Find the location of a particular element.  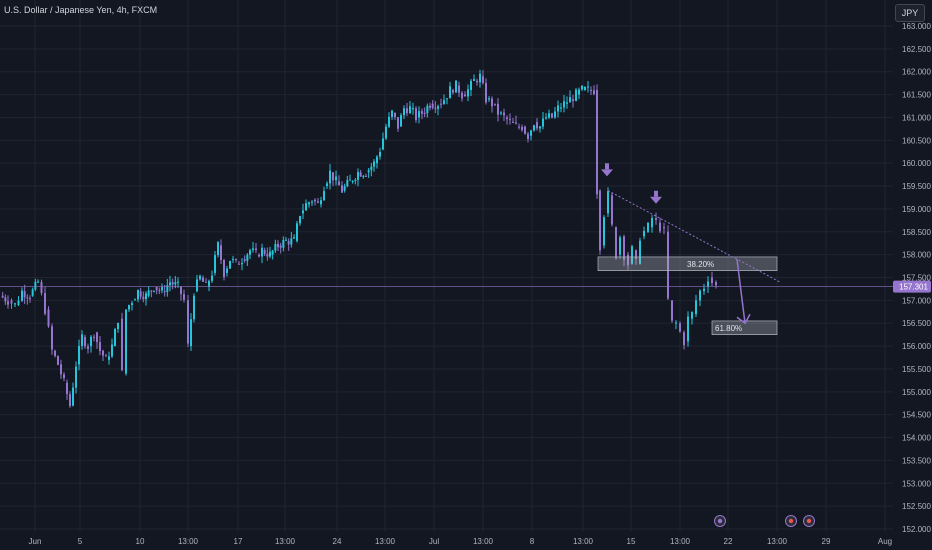

price-tick-label: 159.000 is located at coordinates (916, 209).